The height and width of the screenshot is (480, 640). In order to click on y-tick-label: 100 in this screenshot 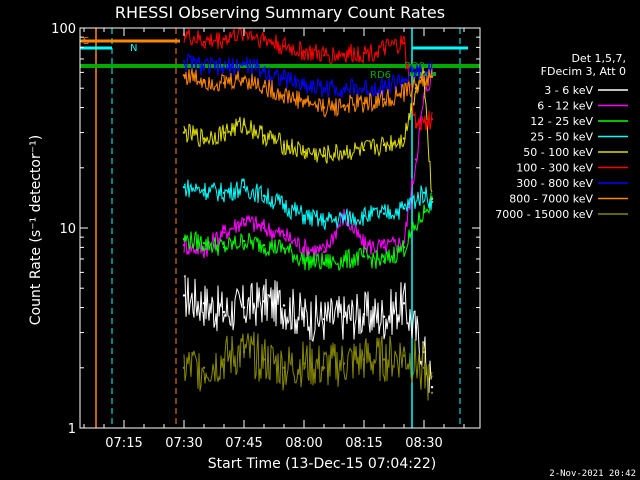, I will do `click(63, 29)`.